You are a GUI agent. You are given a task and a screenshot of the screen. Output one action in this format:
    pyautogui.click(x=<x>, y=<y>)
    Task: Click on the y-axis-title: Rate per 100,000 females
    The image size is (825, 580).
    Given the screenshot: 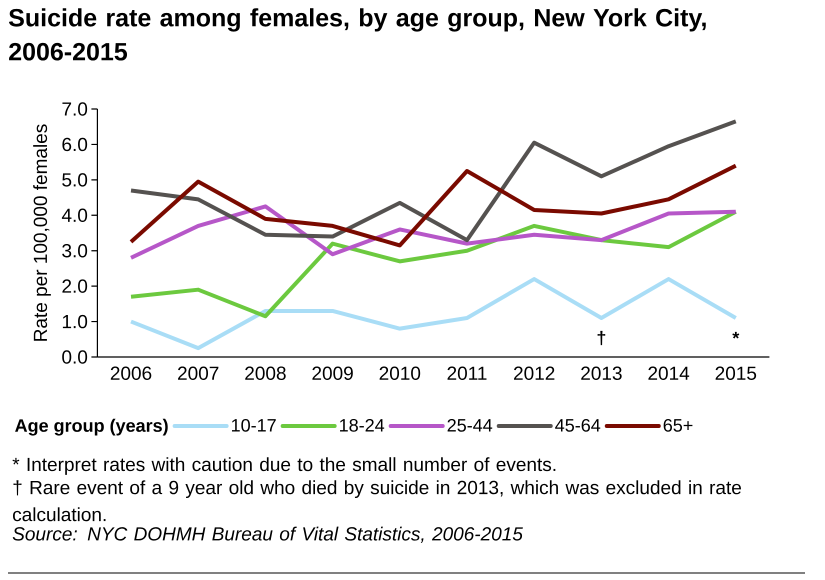 What is the action you would take?
    pyautogui.click(x=42, y=232)
    